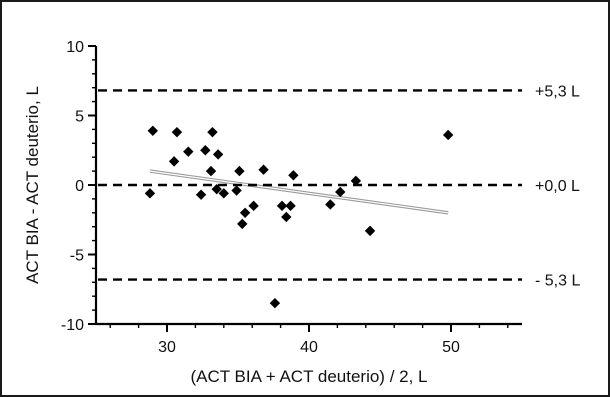 This screenshot has width=610, height=397. Describe the element at coordinates (557, 91) in the screenshot. I see `reference-line-label: +5,3 L` at that location.